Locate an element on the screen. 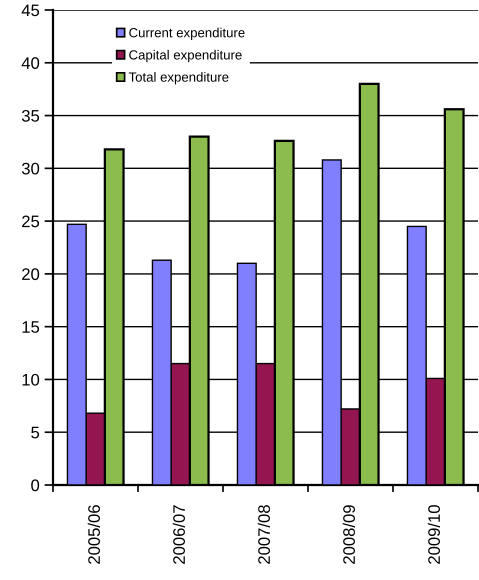 The image size is (479, 580). y-tick-label: 35 is located at coordinates (31, 116).